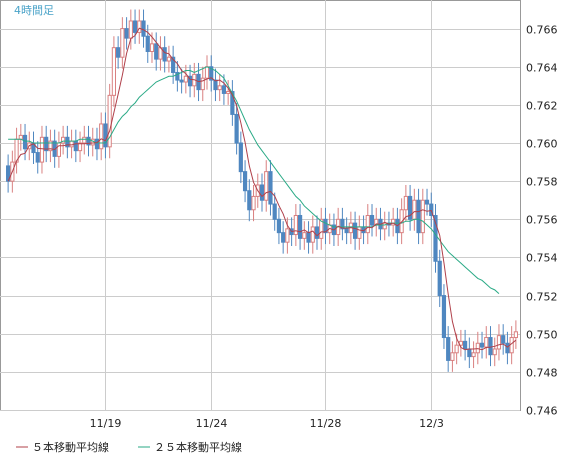 This screenshot has height=462, width=574. What do you see at coordinates (542, 335) in the screenshot?
I see `y-tick-label: 0.750` at bounding box center [542, 335].